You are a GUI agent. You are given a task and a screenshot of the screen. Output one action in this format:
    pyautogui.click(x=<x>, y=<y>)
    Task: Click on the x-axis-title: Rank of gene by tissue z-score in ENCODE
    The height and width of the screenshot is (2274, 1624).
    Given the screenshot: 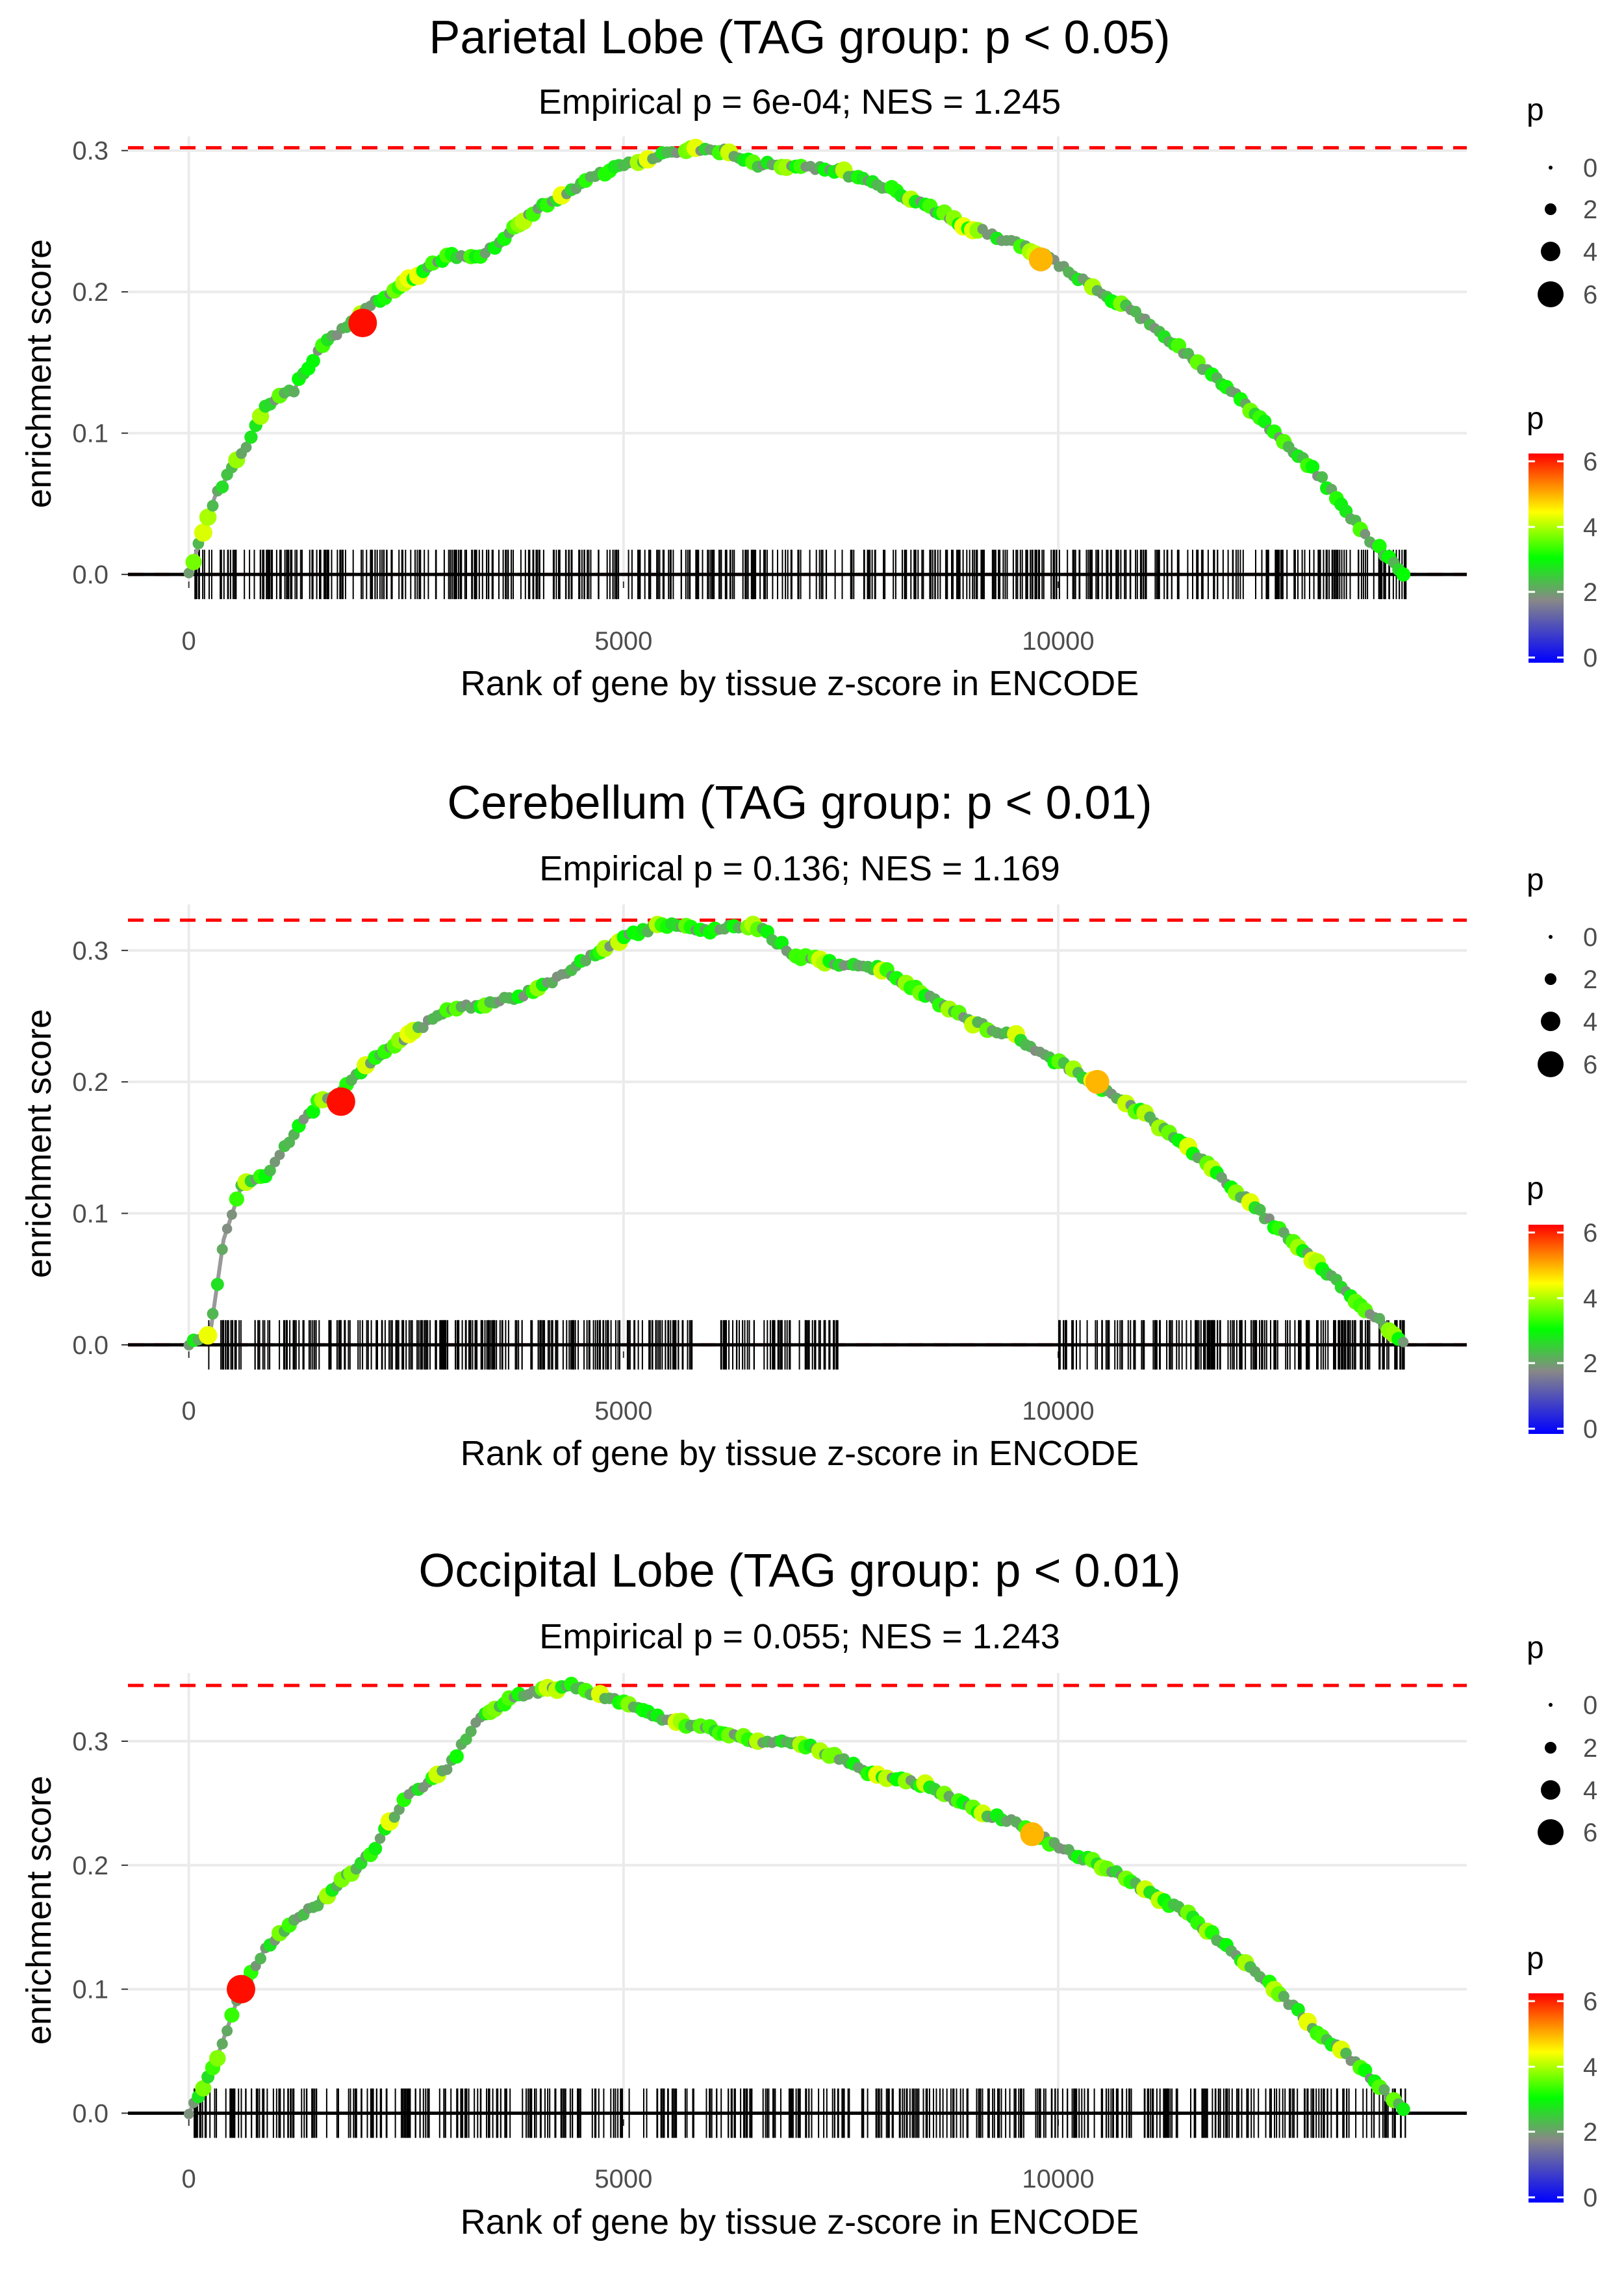 What is the action you would take?
    pyautogui.click(x=800, y=2222)
    